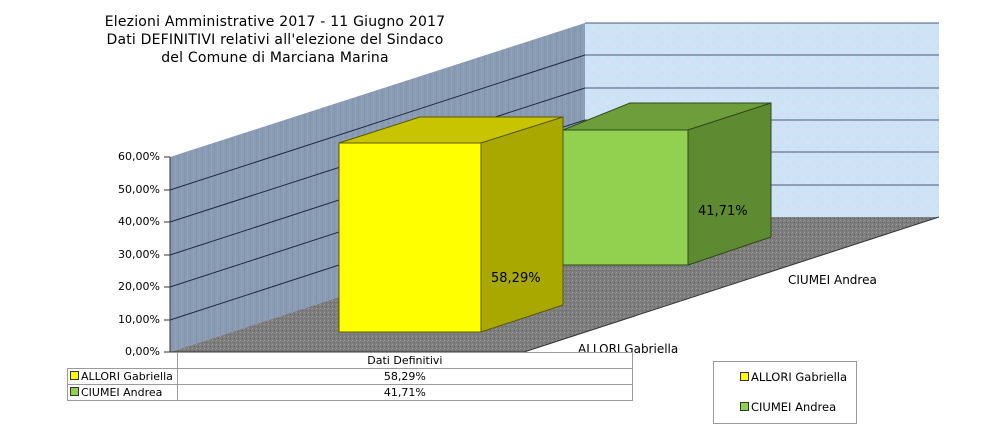  I want to click on legend-item-allori: ALLORI Gabriella, so click(793, 377).